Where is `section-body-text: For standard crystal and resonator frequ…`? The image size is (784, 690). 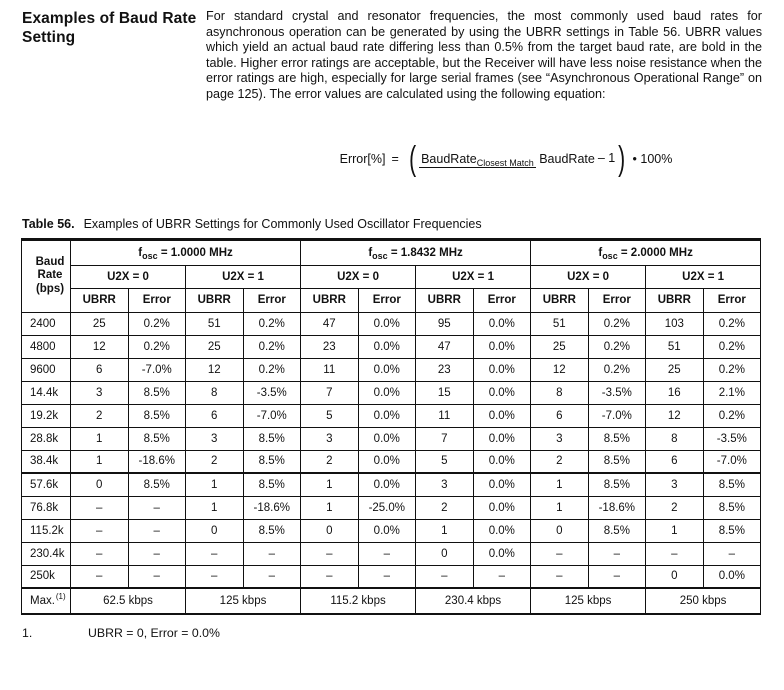 section-body-text: For standard crystal and resonator frequ… is located at coordinates (484, 55).